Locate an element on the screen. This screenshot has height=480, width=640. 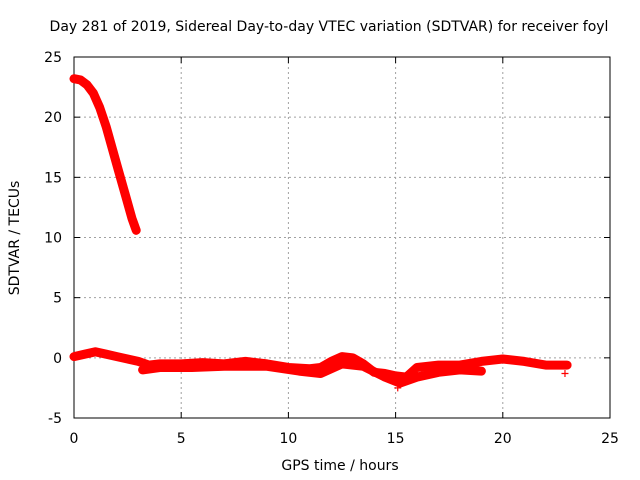
y-tick-label: 10 is located at coordinates (53, 239).